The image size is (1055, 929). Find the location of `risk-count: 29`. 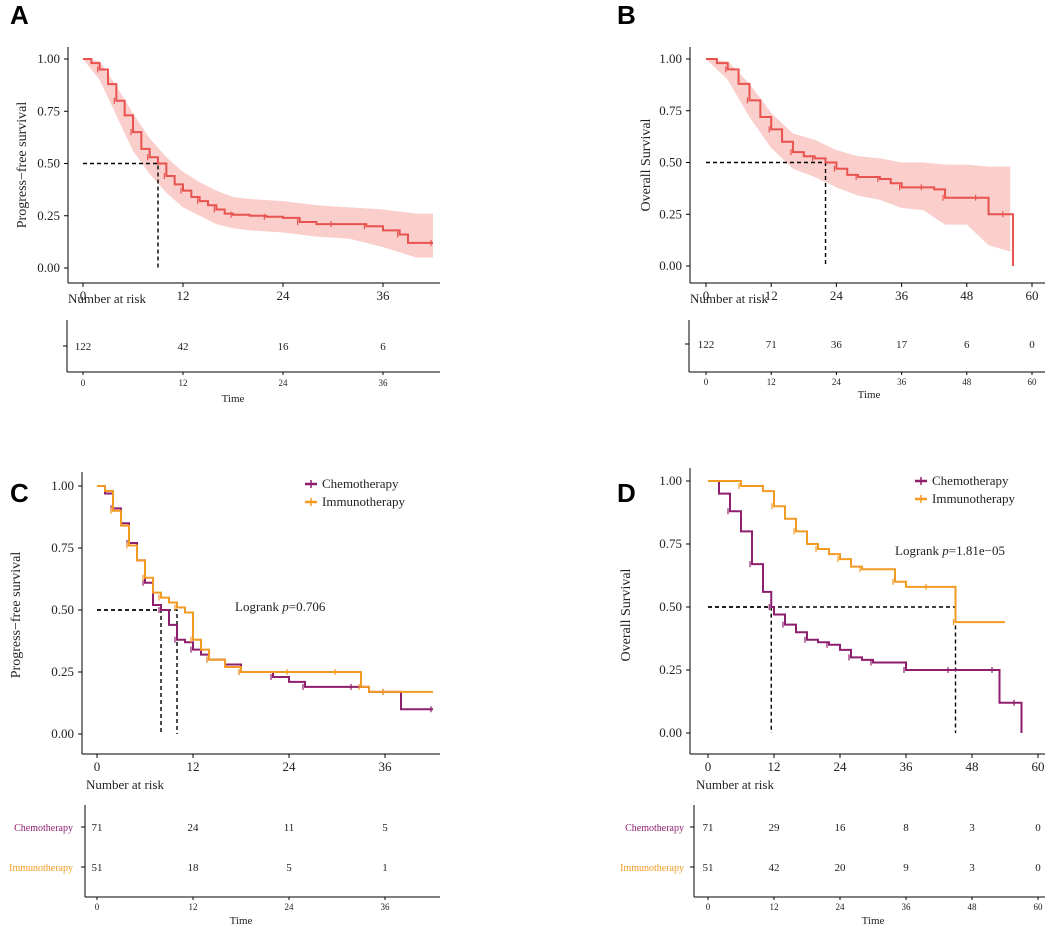

risk-count: 29 is located at coordinates (775, 828).